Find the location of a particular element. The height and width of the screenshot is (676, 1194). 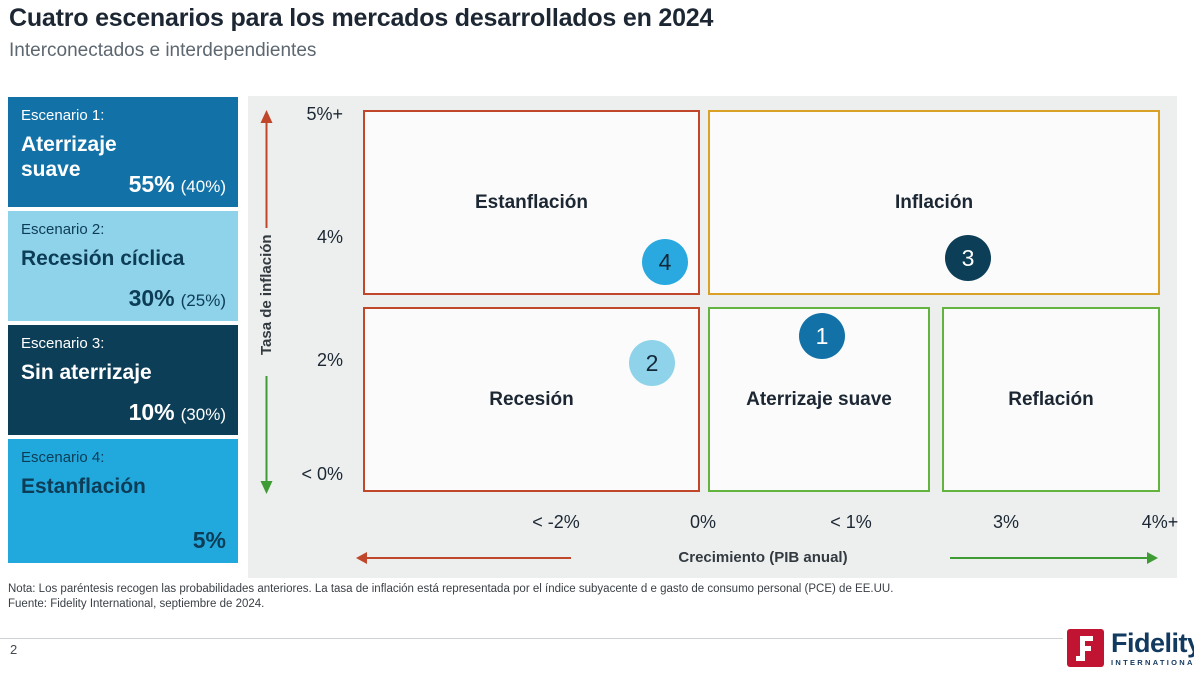

growth-axis-positive-line is located at coordinates (1048, 558).